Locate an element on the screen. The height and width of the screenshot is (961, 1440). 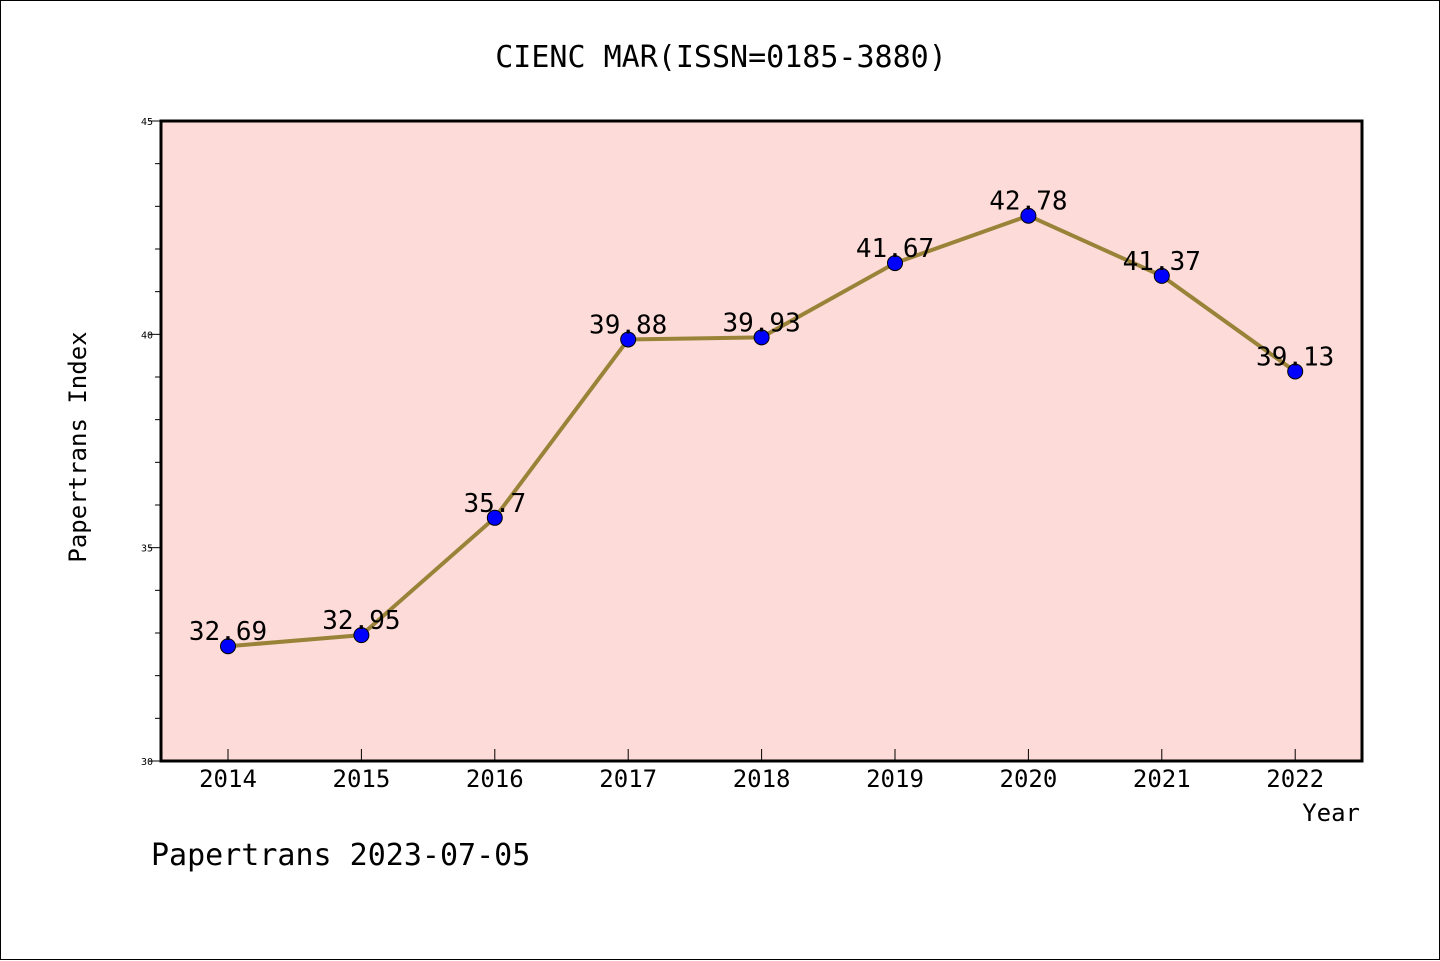
data-label: 39.88 is located at coordinates (628, 325).